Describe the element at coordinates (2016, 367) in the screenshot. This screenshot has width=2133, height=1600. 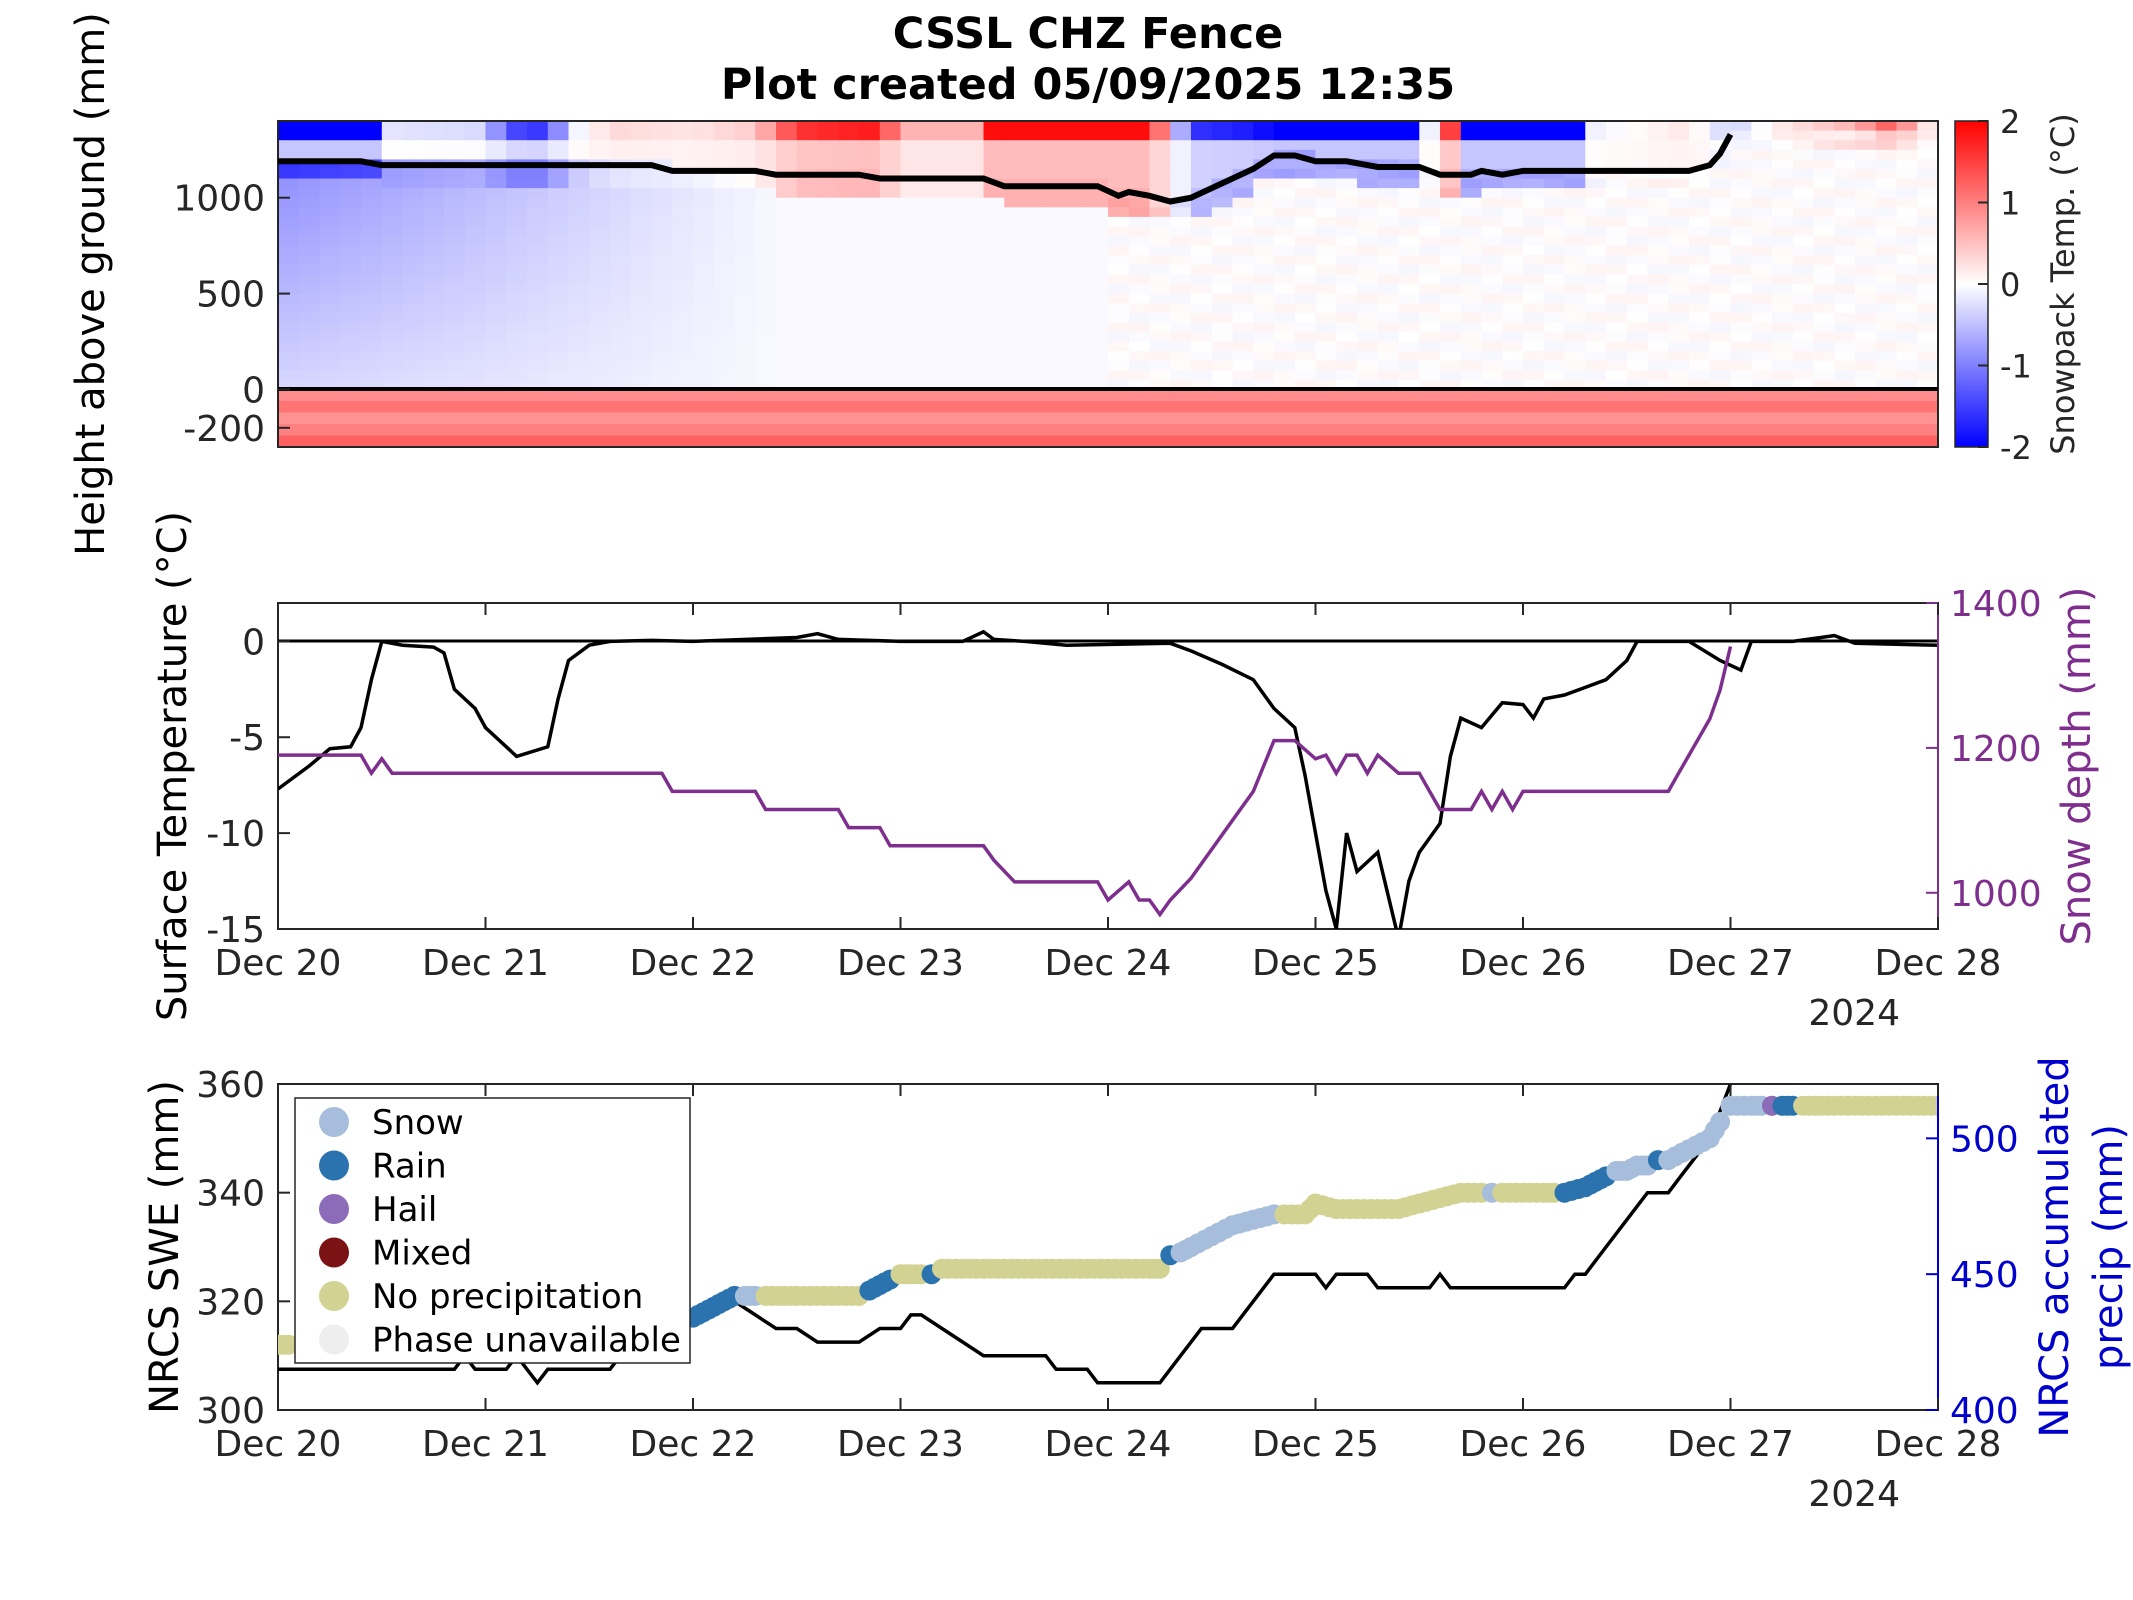
I see `colorbar-tick-label: -1` at that location.